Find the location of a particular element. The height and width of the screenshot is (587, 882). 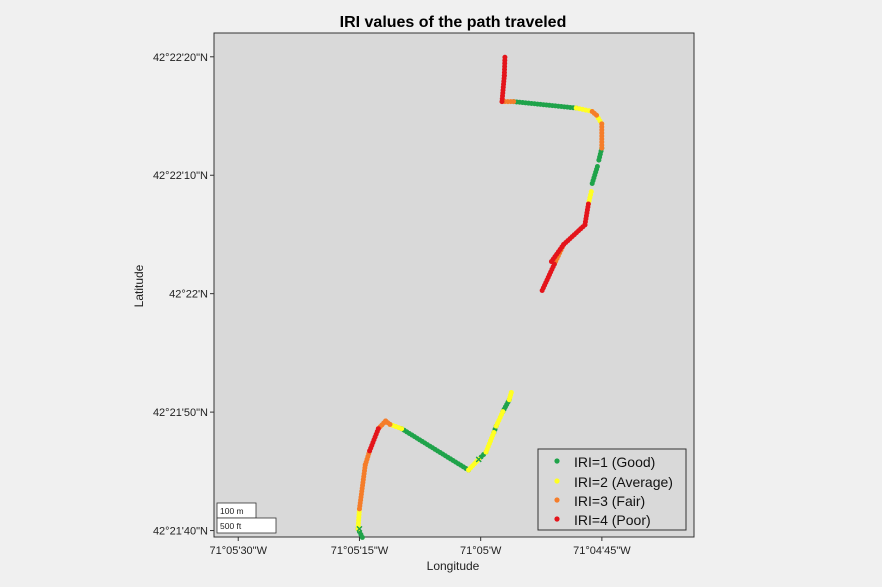

y-tick-label-2: 42°22'N is located at coordinates (188, 295).